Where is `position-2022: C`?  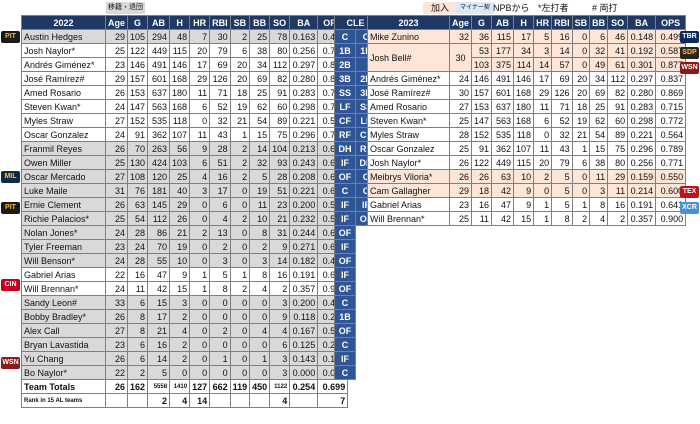 position-2022: C is located at coordinates (345, 302).